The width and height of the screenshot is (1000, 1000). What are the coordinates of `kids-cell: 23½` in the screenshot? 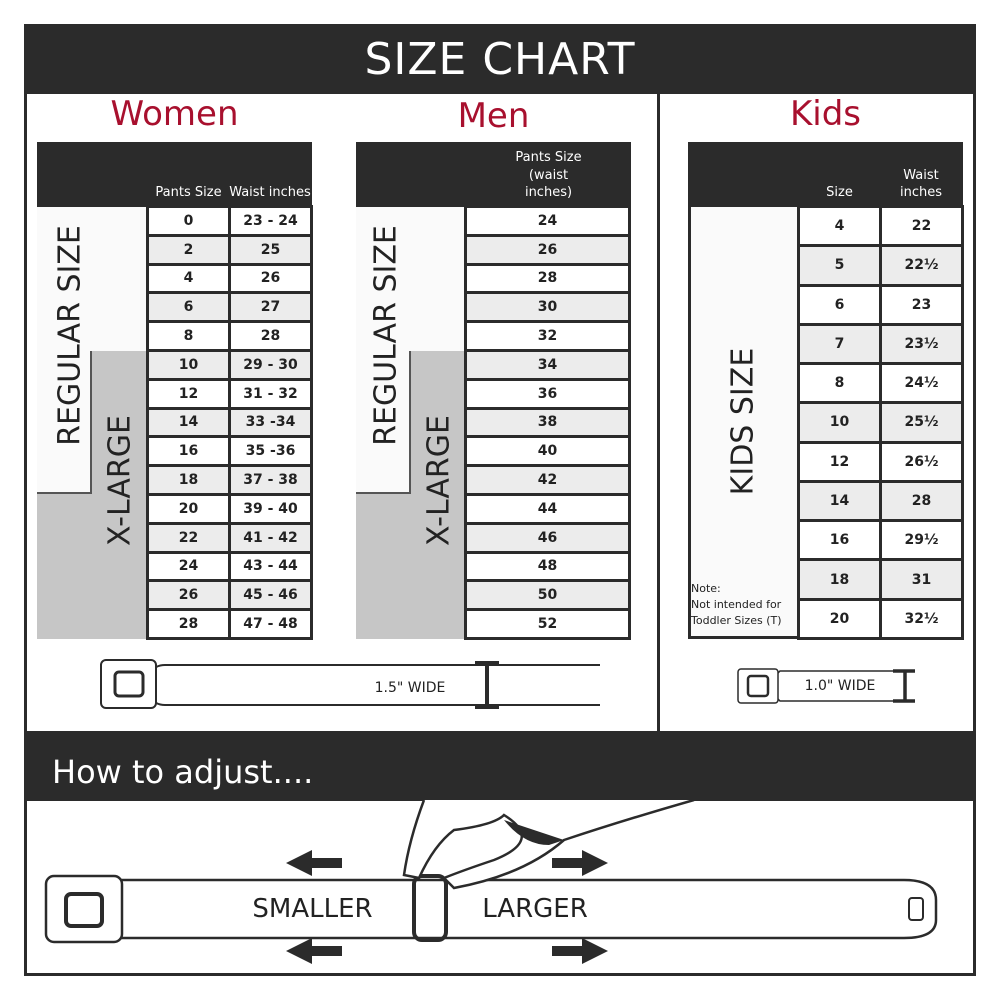 It's located at (921, 344).